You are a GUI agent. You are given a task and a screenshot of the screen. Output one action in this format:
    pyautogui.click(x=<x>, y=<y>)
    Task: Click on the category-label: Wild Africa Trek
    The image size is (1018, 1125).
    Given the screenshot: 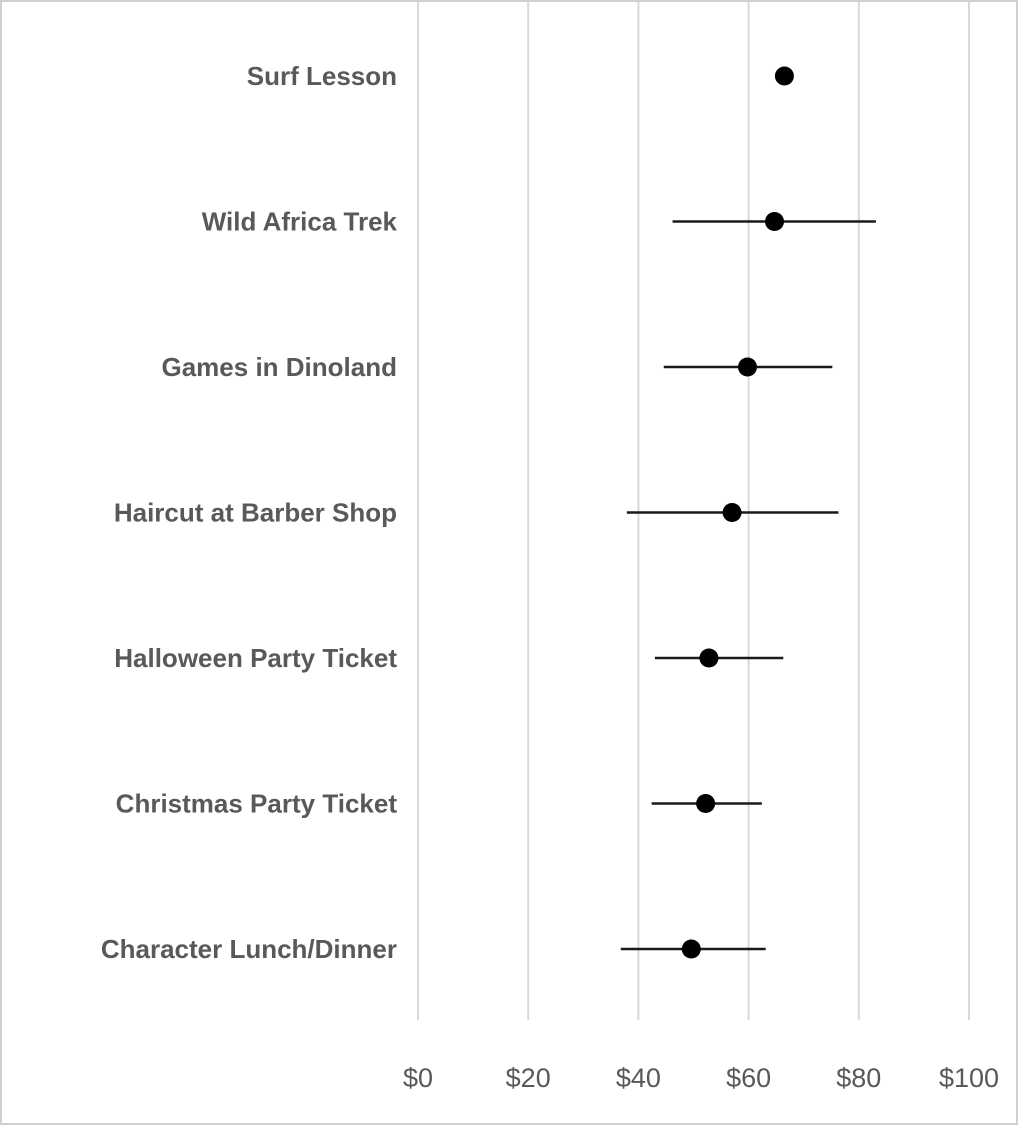 What is the action you would take?
    pyautogui.click(x=300, y=222)
    